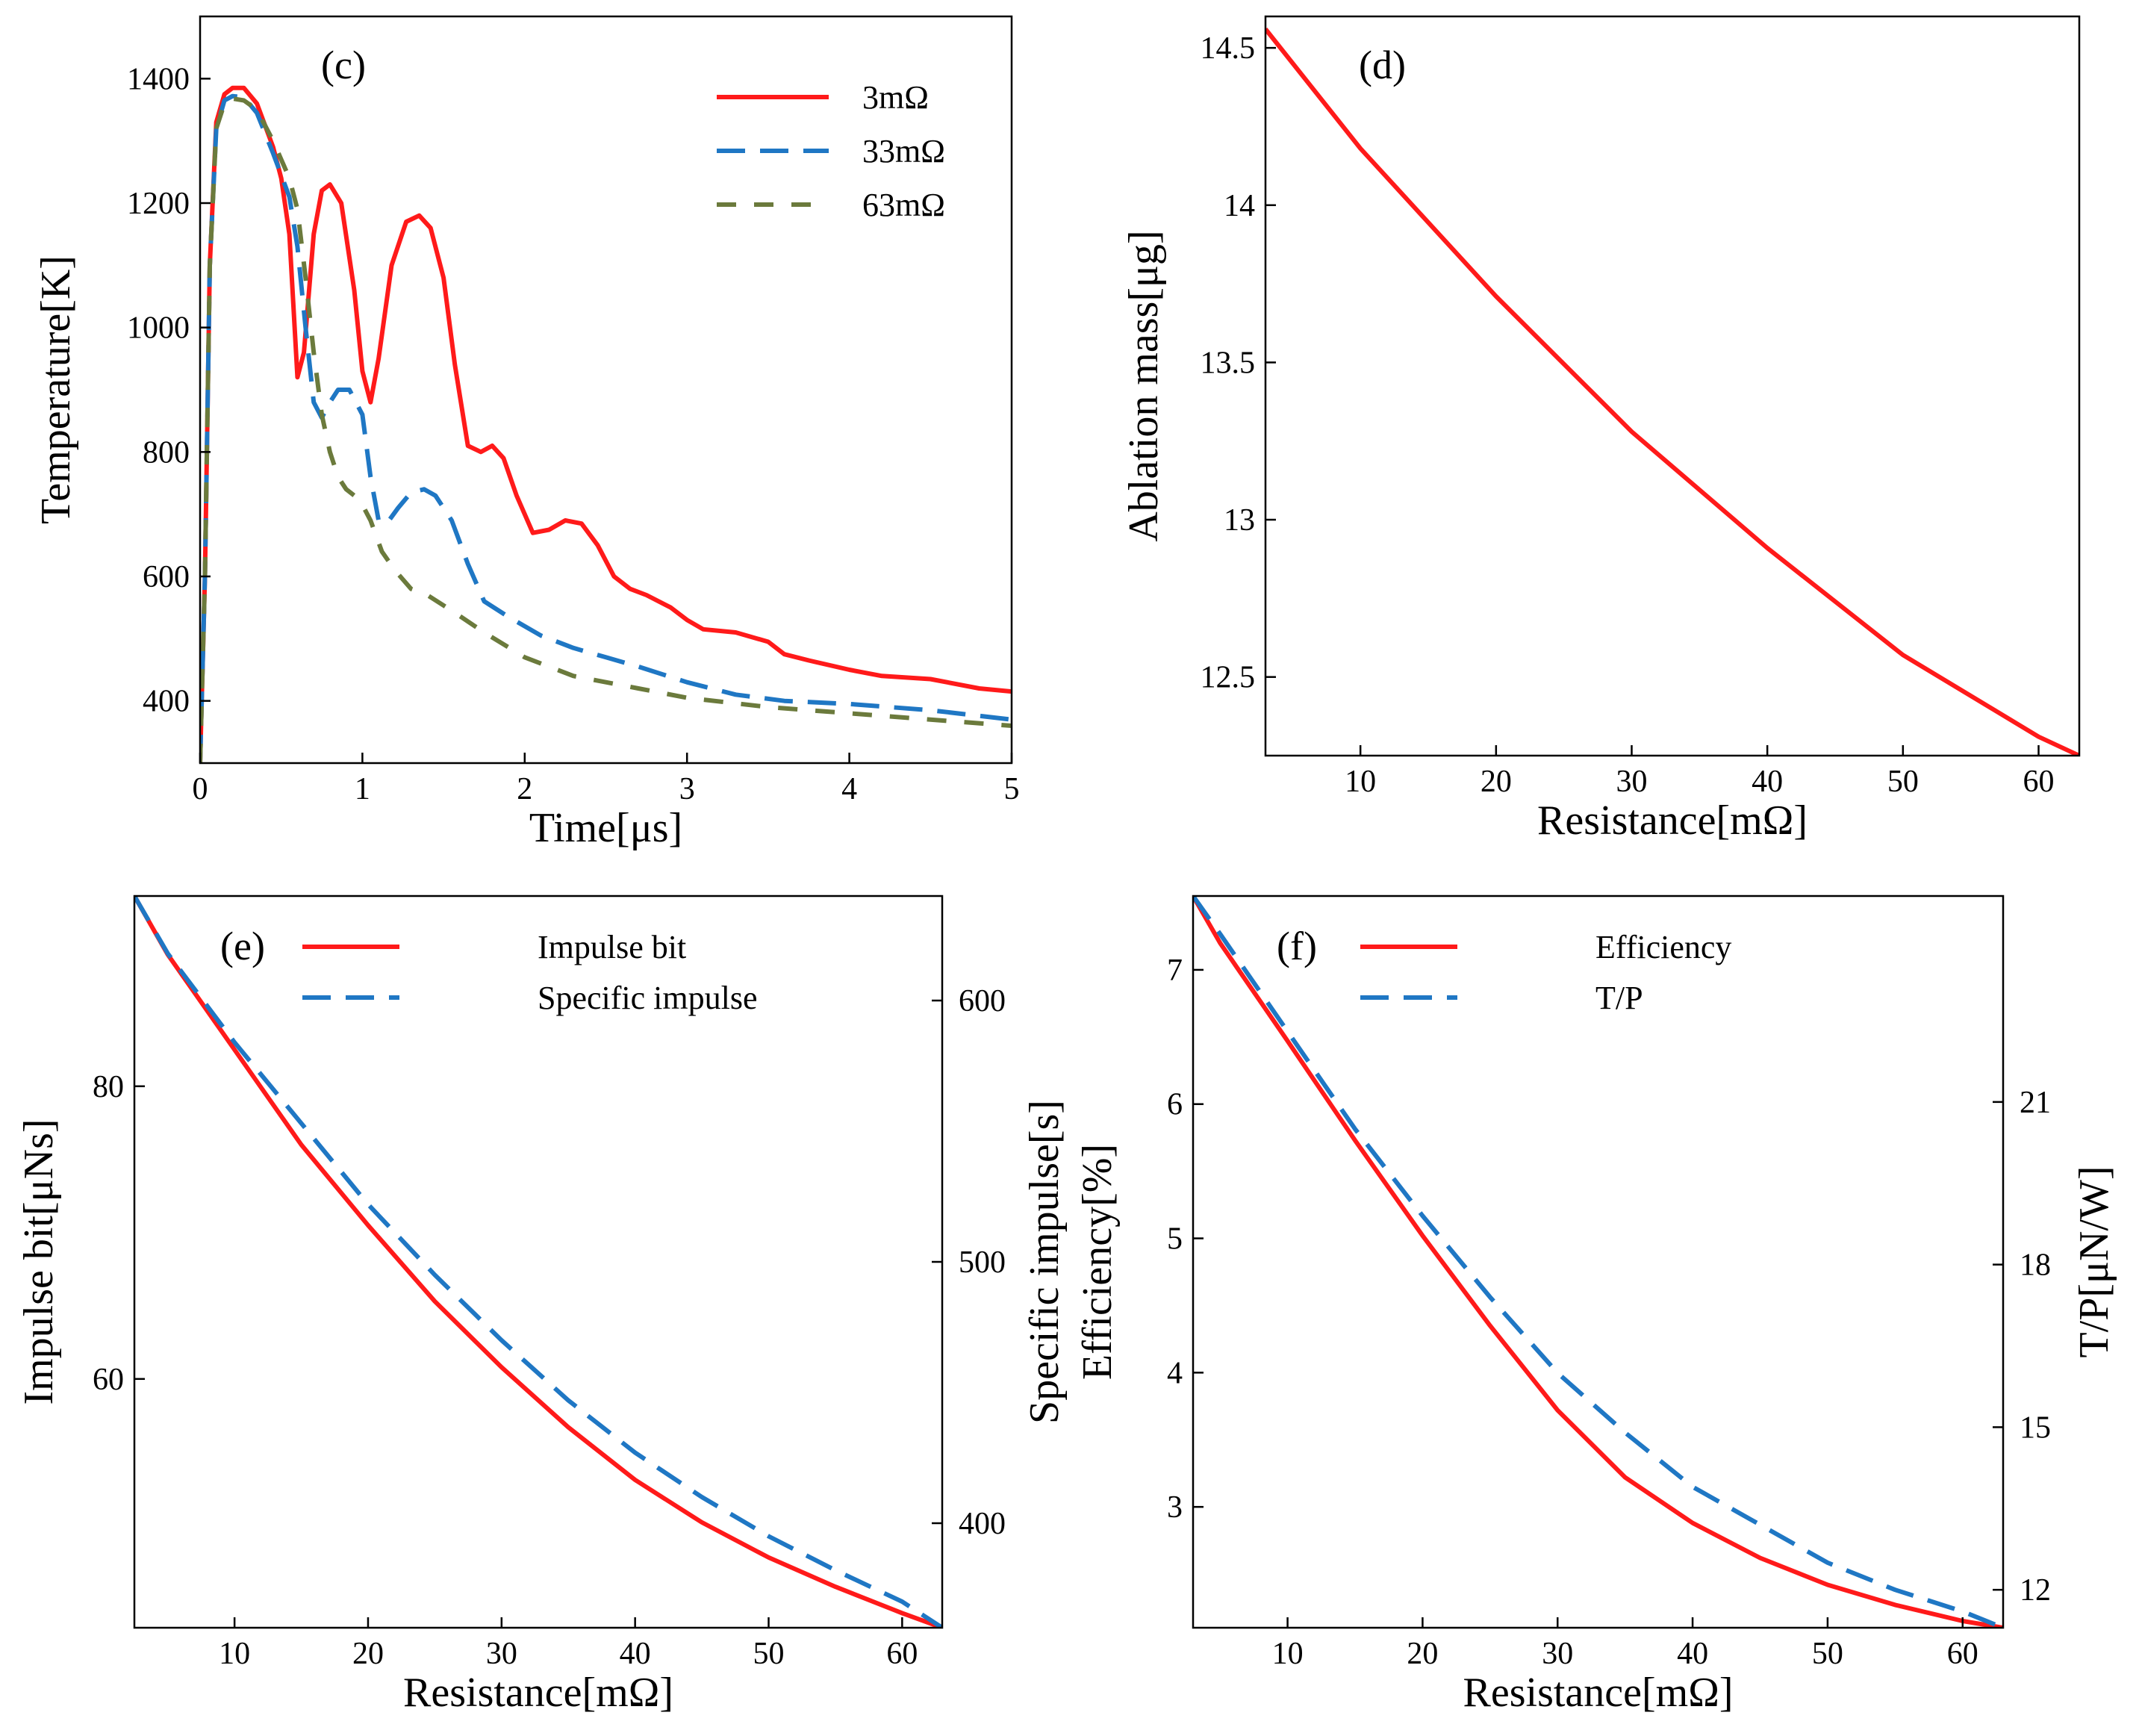 The image size is (2139, 1736). I want to click on legend-label: T/P, so click(1619, 998).